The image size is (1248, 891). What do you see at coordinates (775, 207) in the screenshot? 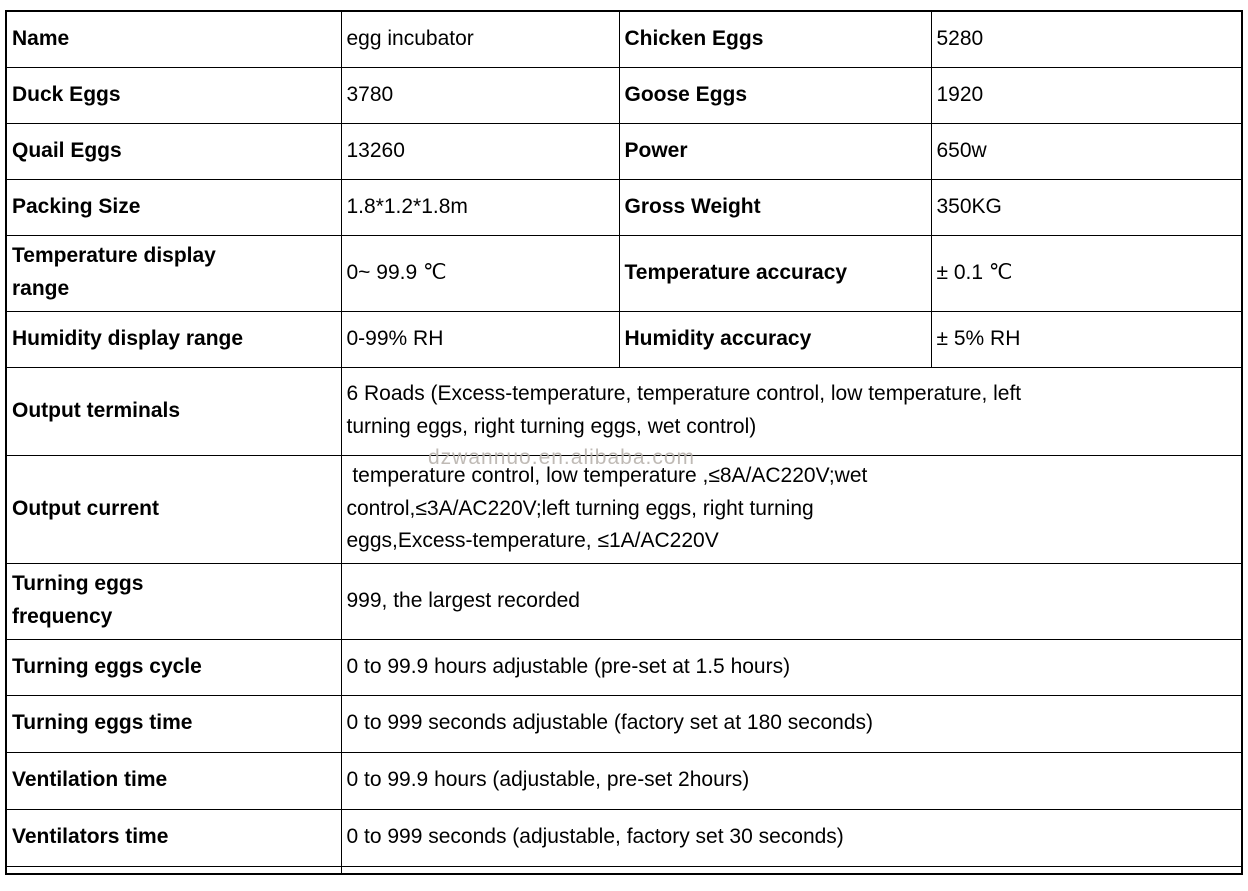
I see `spec-label: Gross Weight` at bounding box center [775, 207].